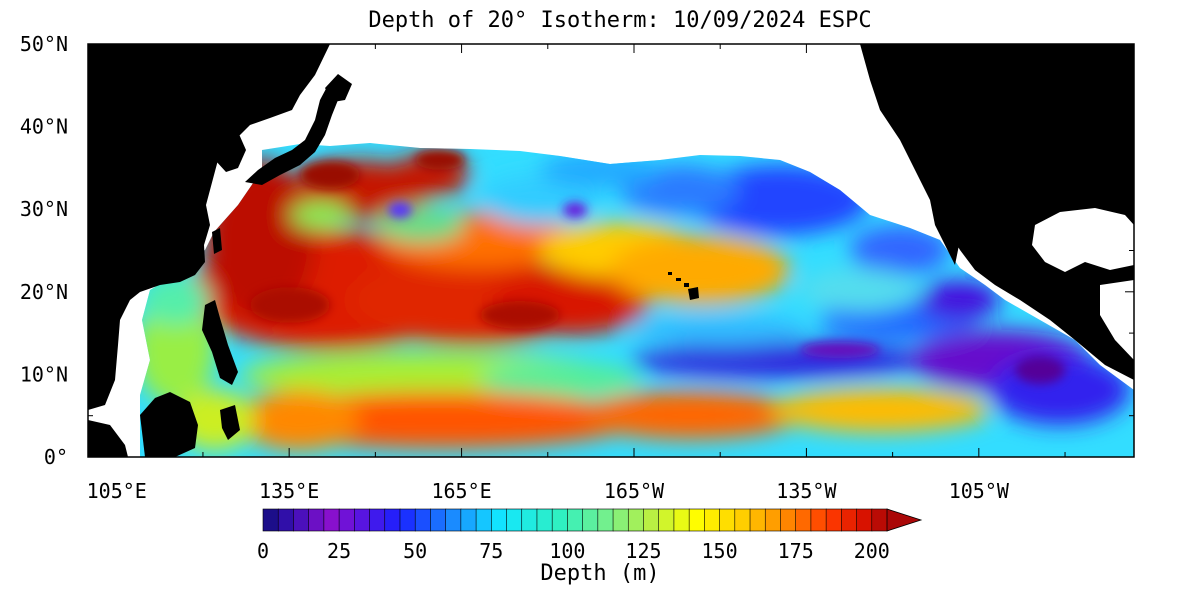  I want to click on indonesia-landmass, so click(108, 438).